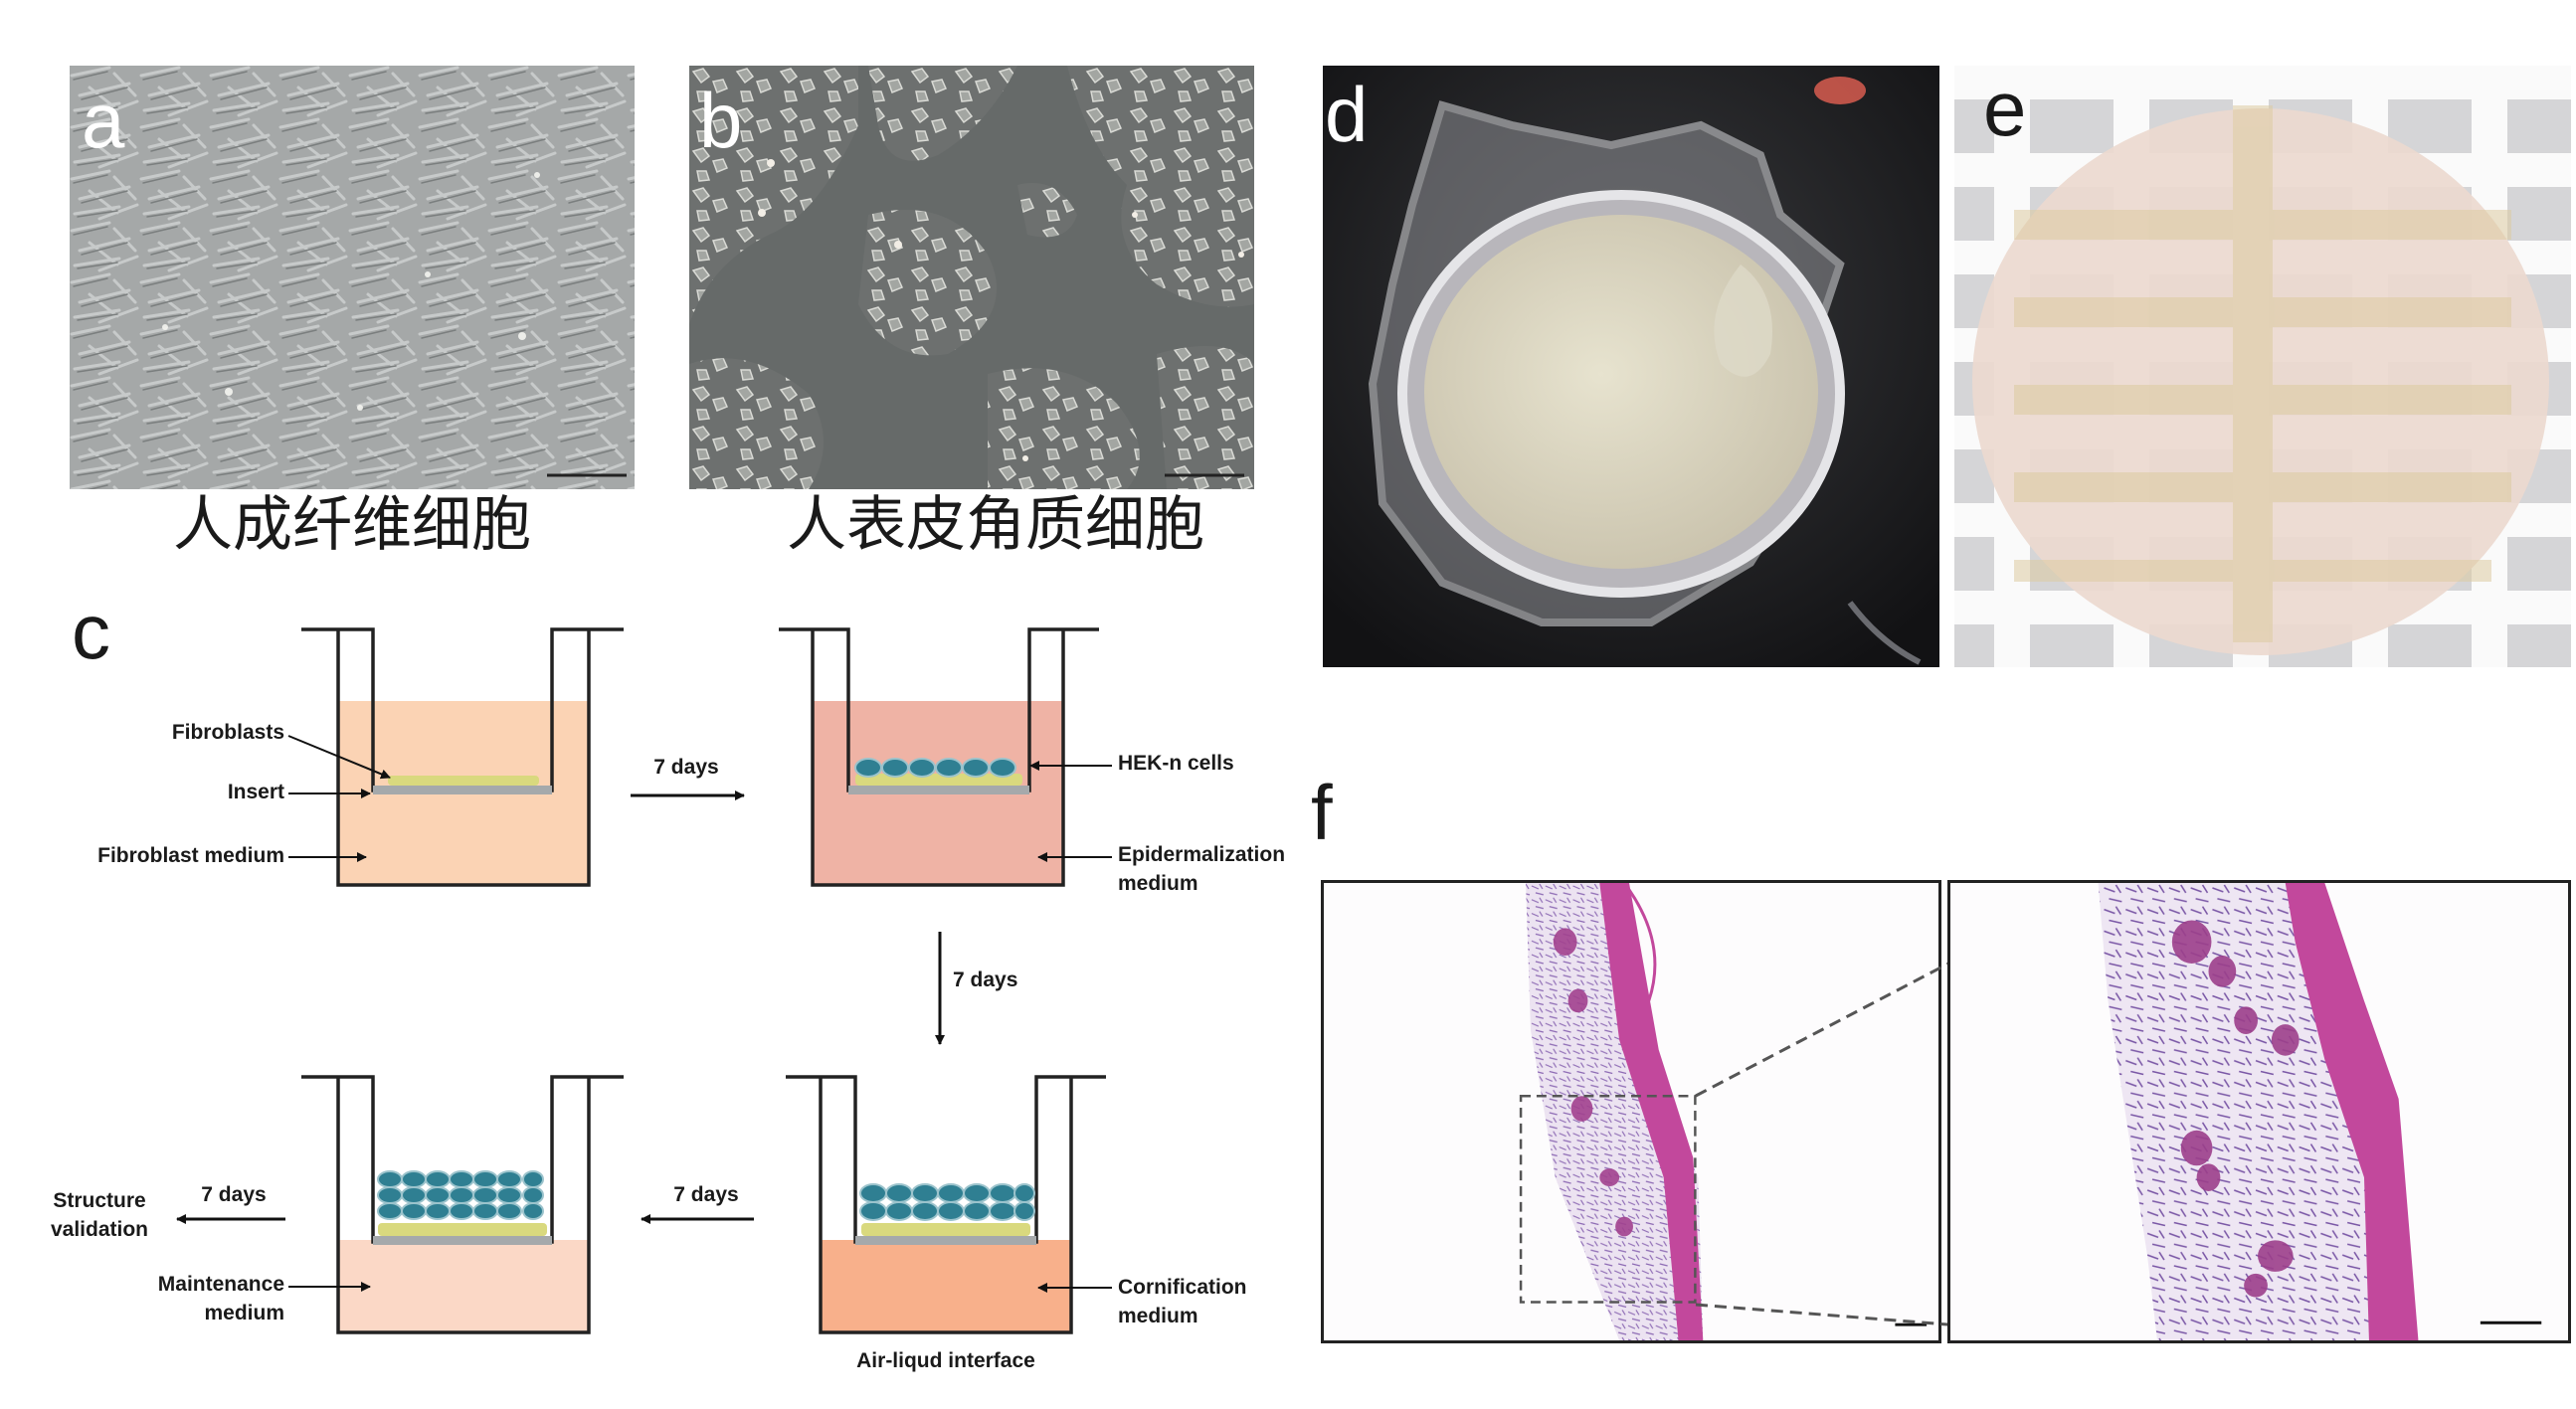  What do you see at coordinates (995, 525) in the screenshot?
I see `panel-b-caption: 人表皮角质细胞` at bounding box center [995, 525].